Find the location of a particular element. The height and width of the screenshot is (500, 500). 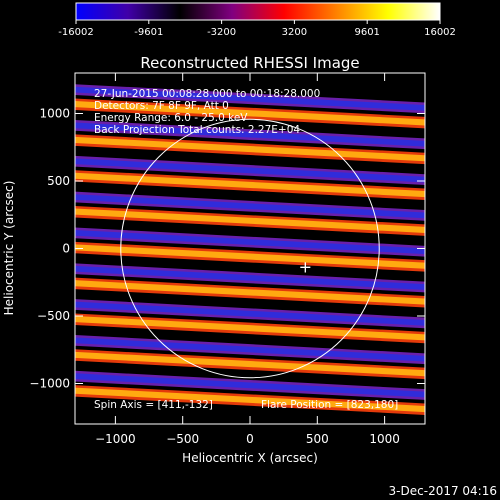

overlay-energy-range: Energy Range: 6.0 - 25.0 keV is located at coordinates (171, 118).